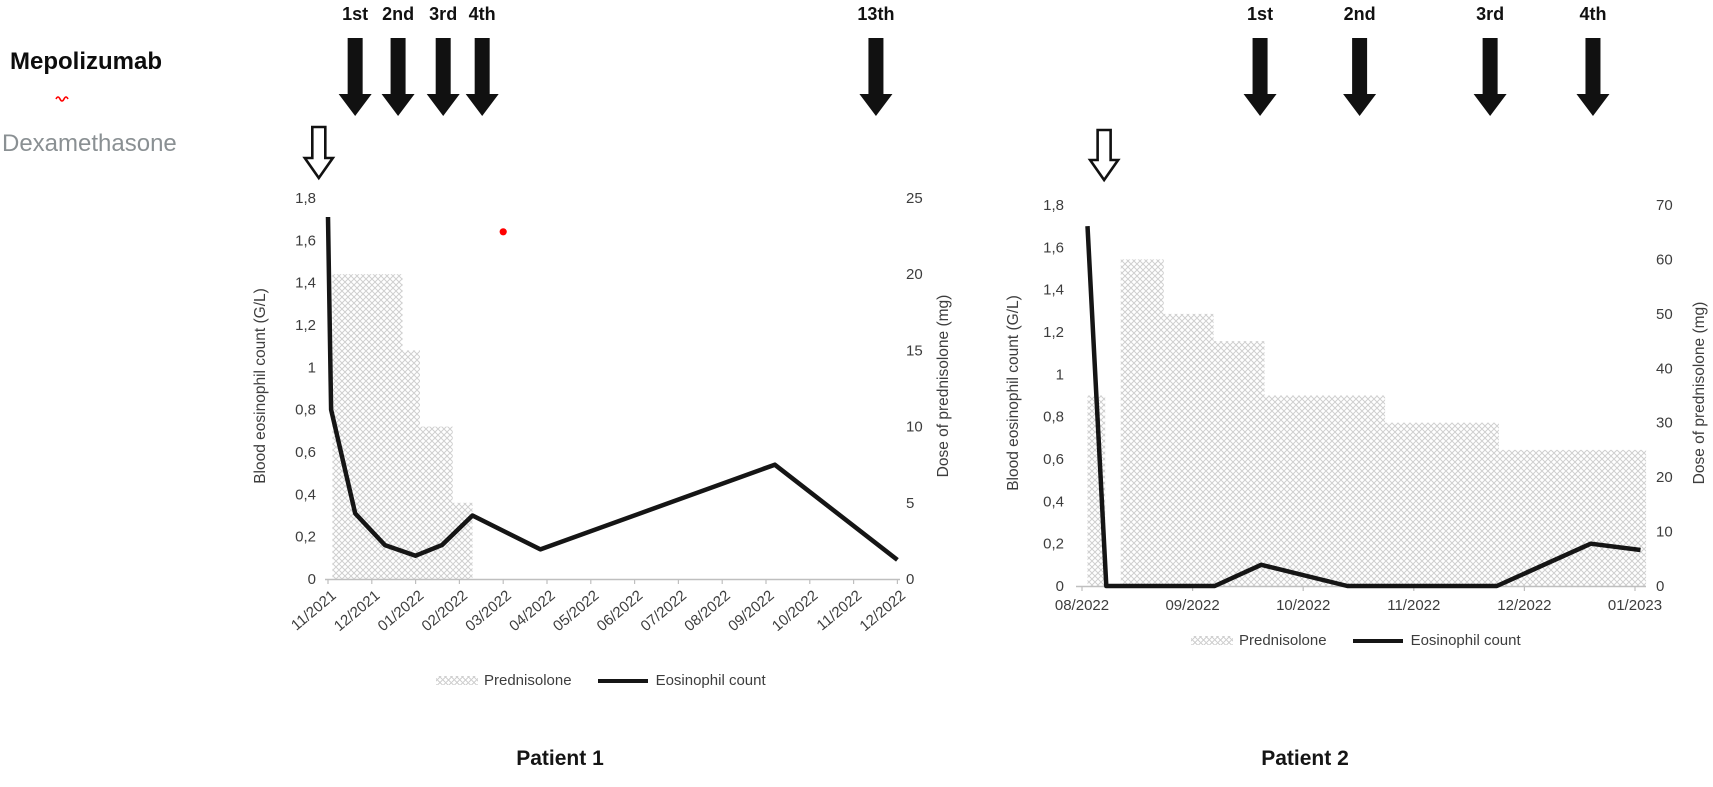  I want to click on svg-text: 05/2022, so click(576, 611).